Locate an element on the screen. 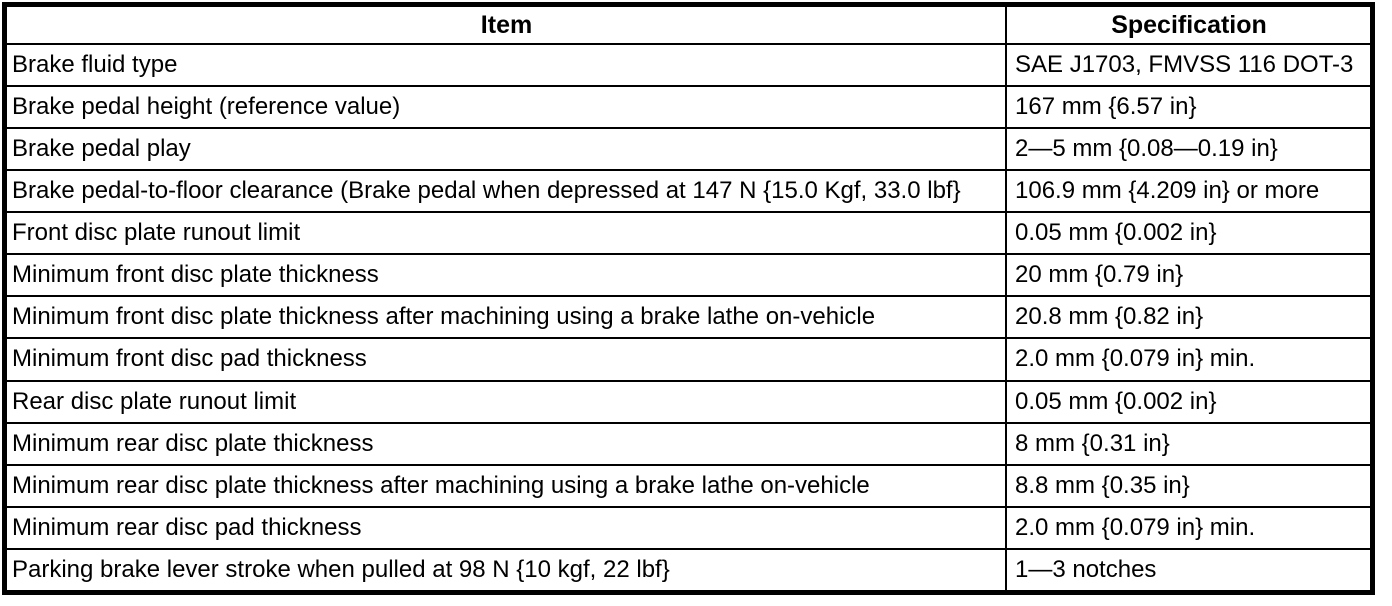  item-cell: Minimum front disc pad thickness is located at coordinates (506, 359).